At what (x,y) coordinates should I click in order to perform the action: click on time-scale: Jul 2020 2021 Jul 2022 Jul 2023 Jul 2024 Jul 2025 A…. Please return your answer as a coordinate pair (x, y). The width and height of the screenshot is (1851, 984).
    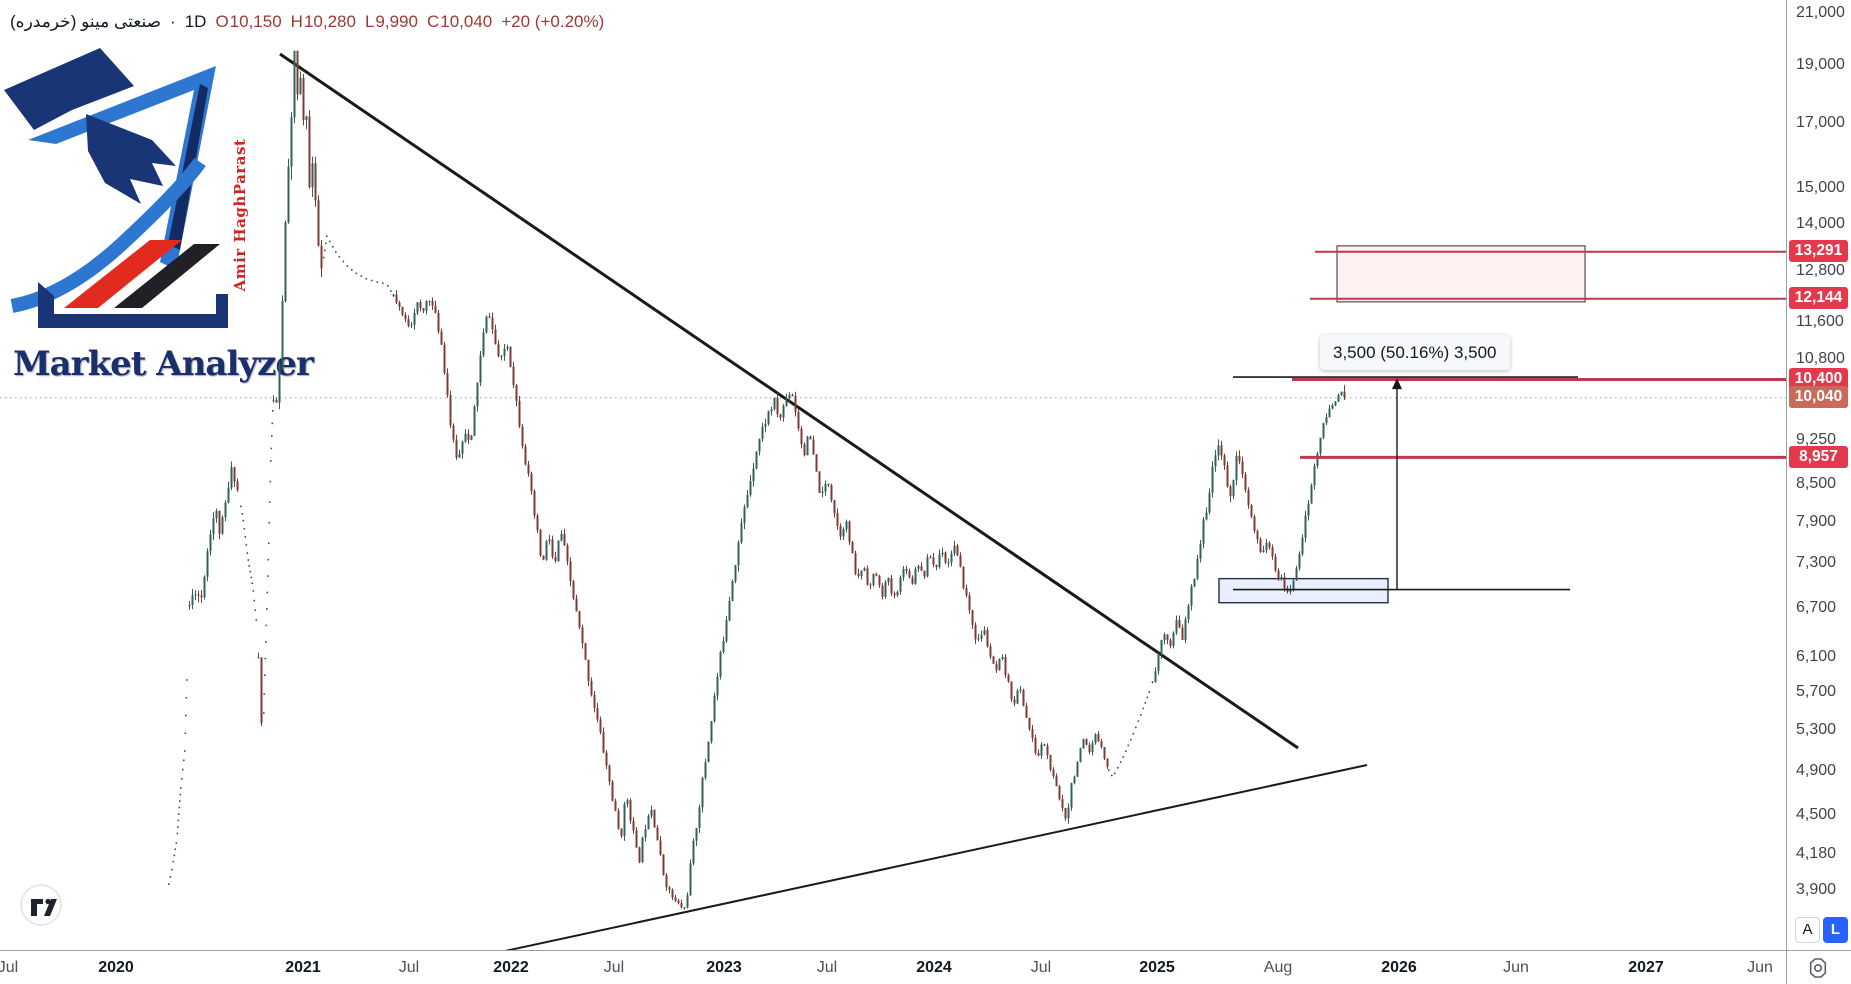
    Looking at the image, I should click on (925, 967).